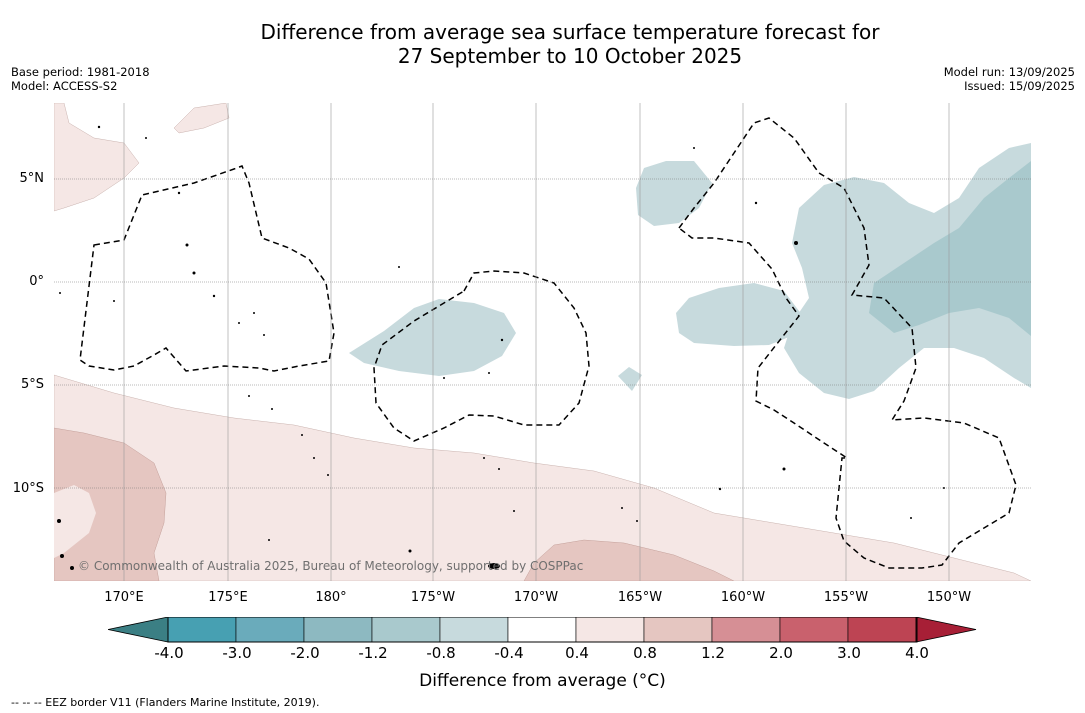 The height and width of the screenshot is (713, 1085). What do you see at coordinates (305, 653) in the screenshot?
I see `cb-tick: -2.0` at bounding box center [305, 653].